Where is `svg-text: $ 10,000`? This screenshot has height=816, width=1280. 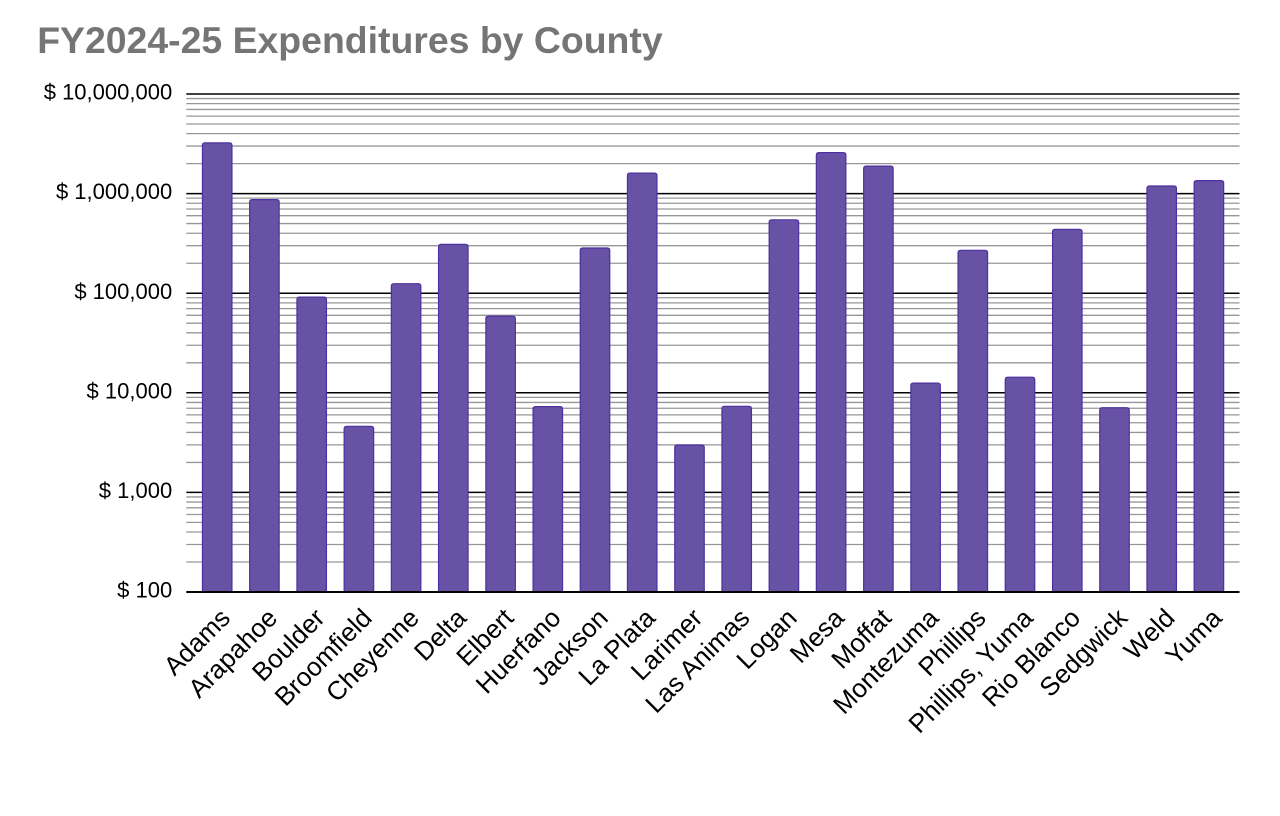
svg-text: $ 10,000 is located at coordinates (130, 390).